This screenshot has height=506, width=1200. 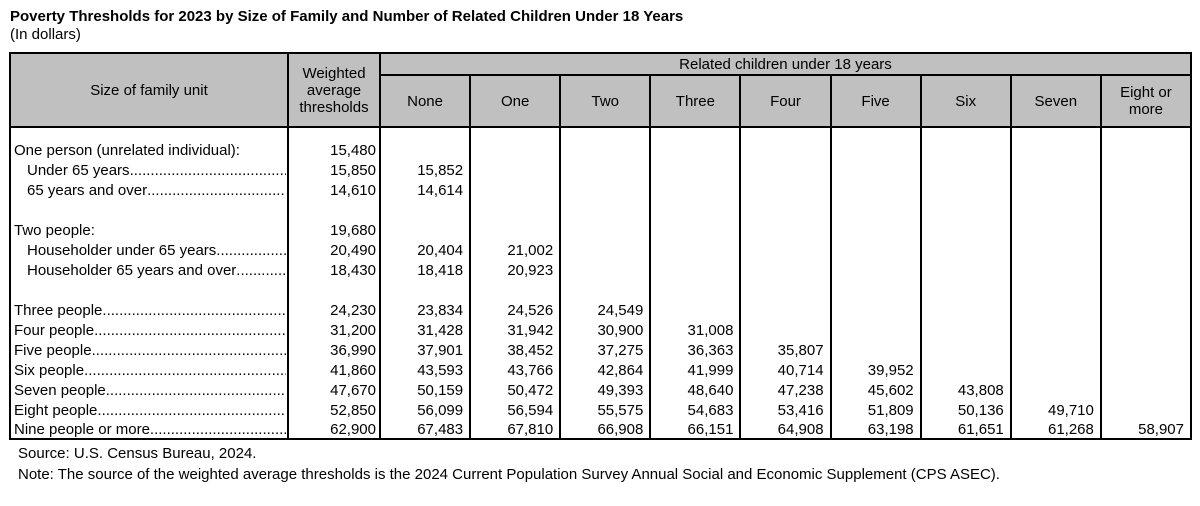 I want to click on cell-child-count: 18,418, so click(x=425, y=269).